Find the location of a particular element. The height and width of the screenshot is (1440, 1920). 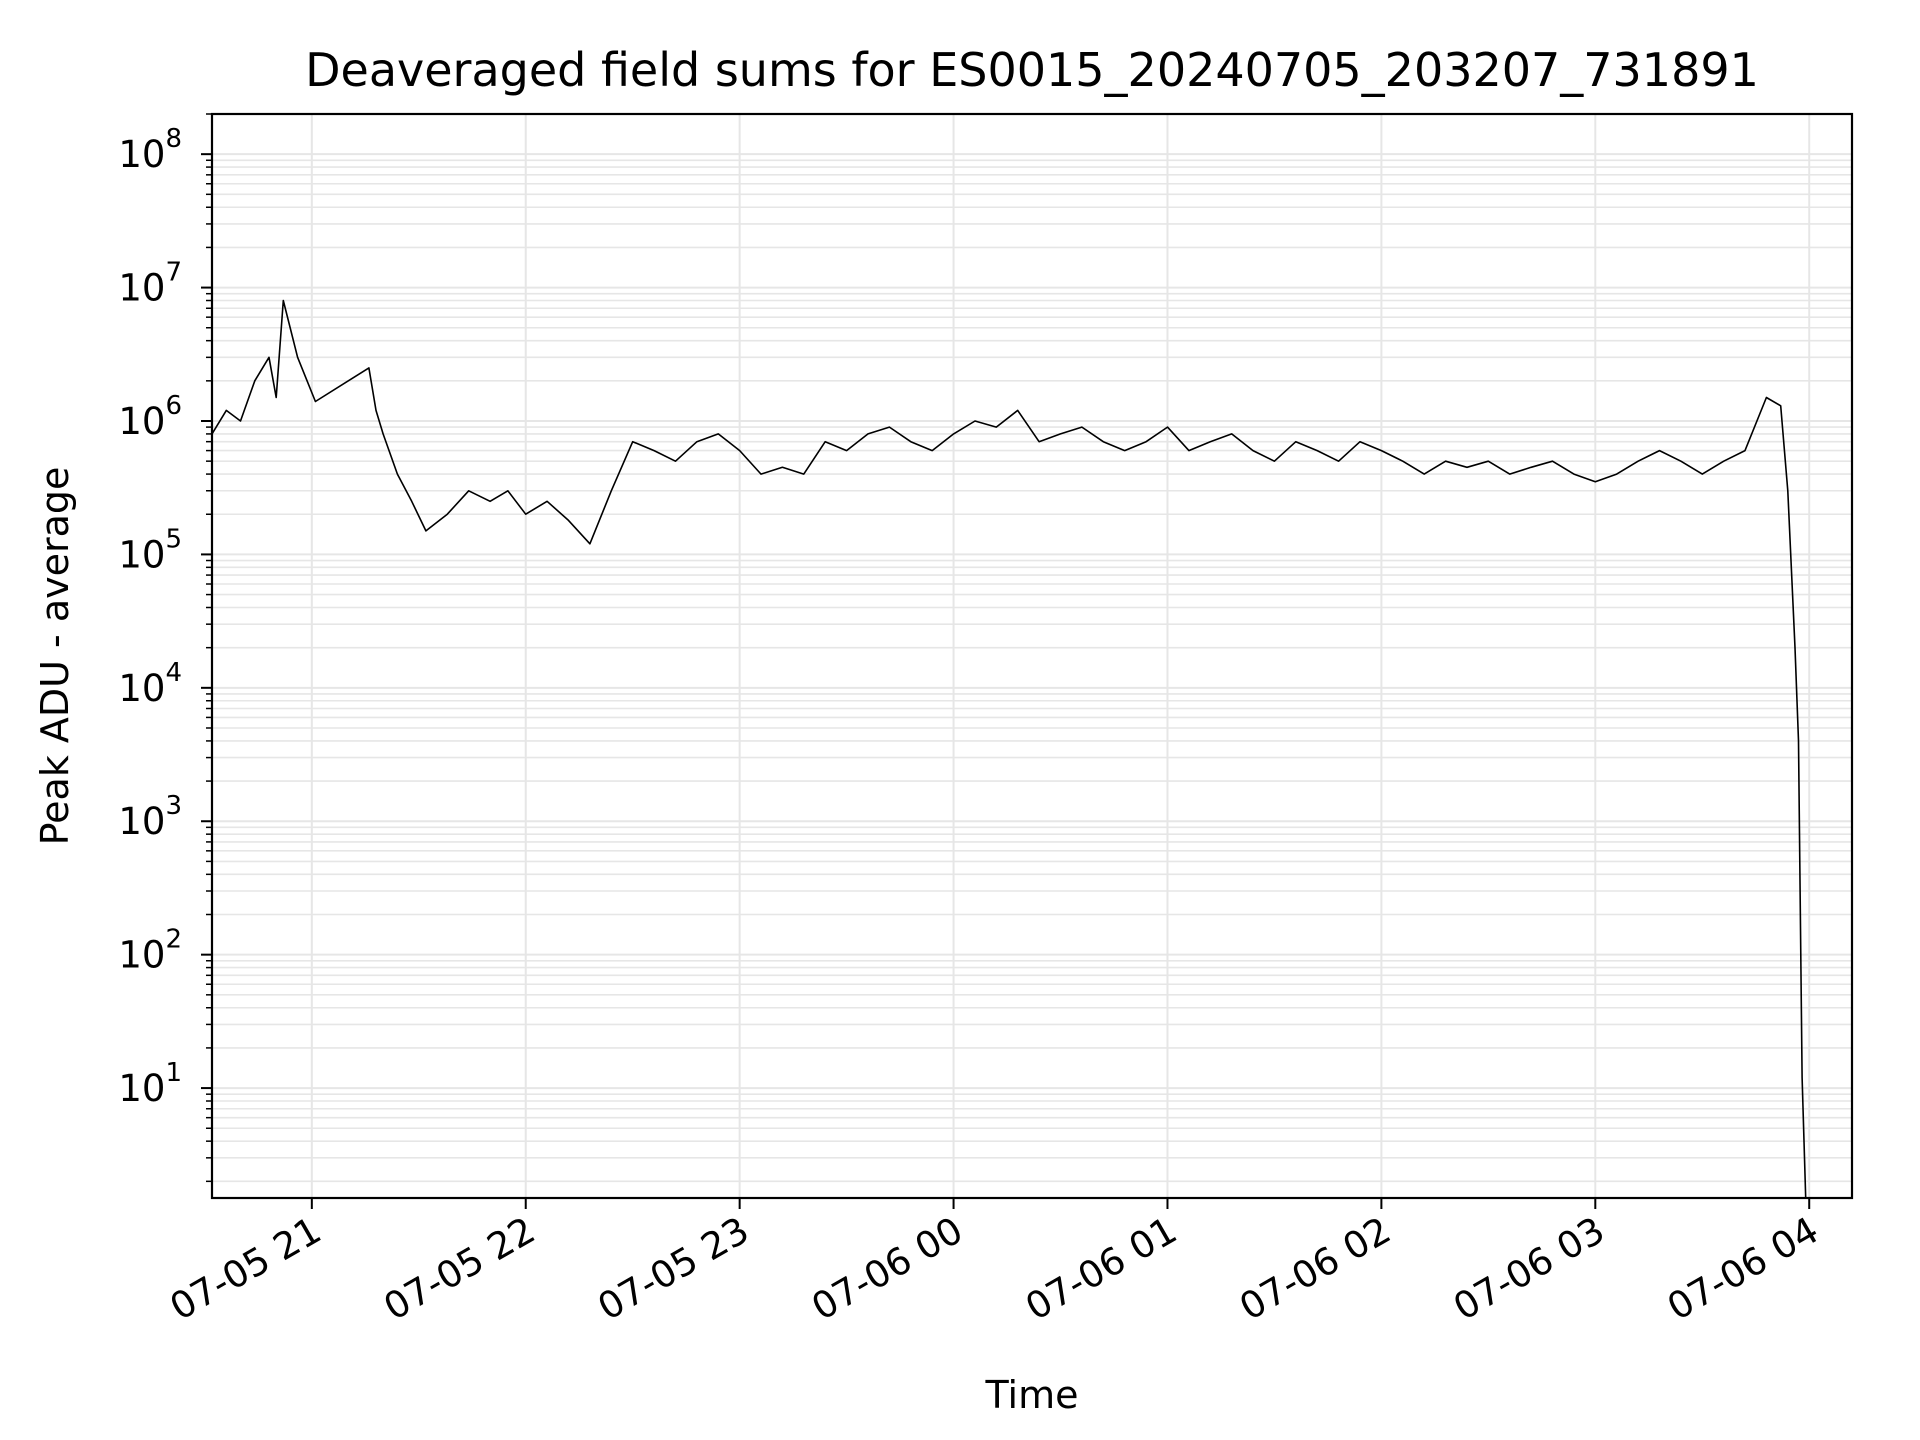

y-tick-label: 10² is located at coordinates (150, 951).